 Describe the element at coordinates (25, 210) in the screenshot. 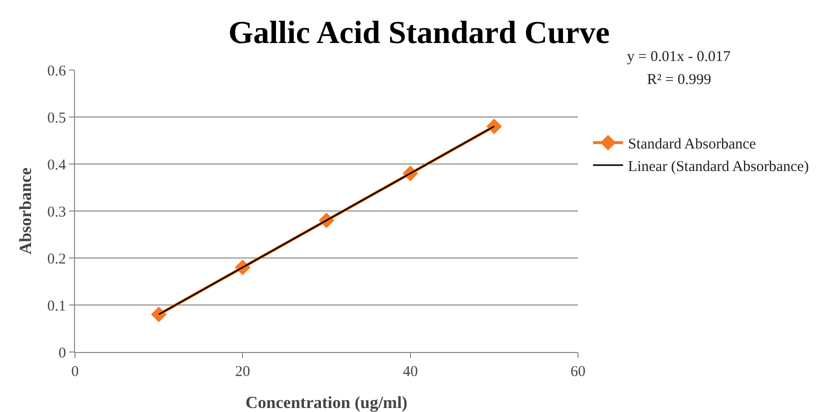

I see `y-axis-title: Absorbance` at that location.